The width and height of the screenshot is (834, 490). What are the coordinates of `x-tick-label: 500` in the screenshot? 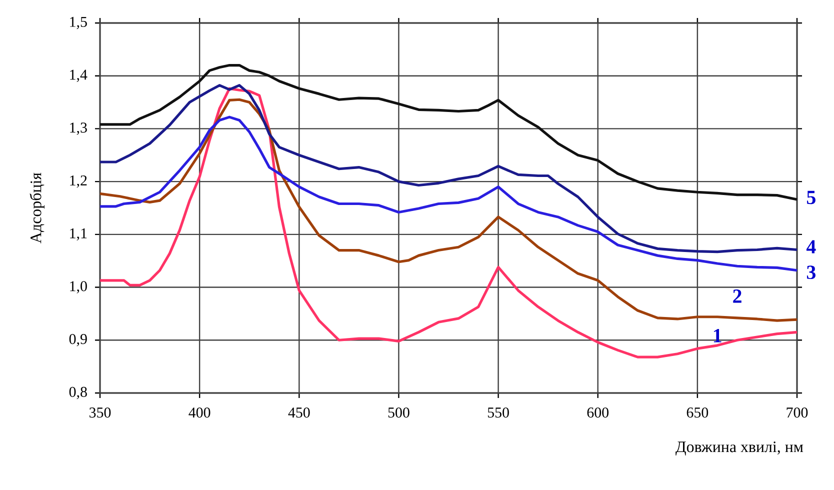 It's located at (399, 413).